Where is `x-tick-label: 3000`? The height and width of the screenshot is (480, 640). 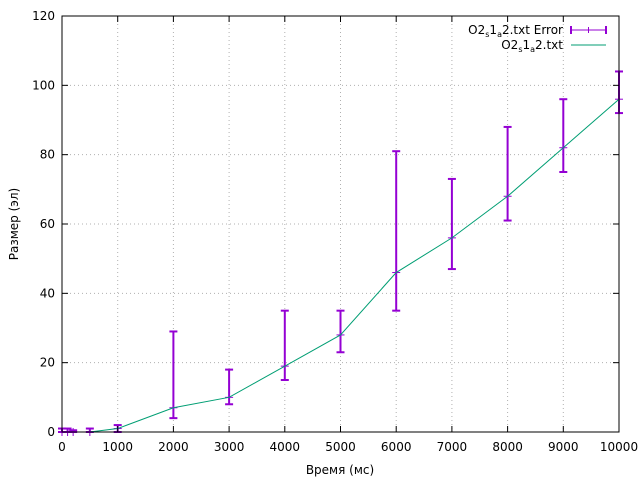
x-tick-label: 3000 is located at coordinates (229, 447).